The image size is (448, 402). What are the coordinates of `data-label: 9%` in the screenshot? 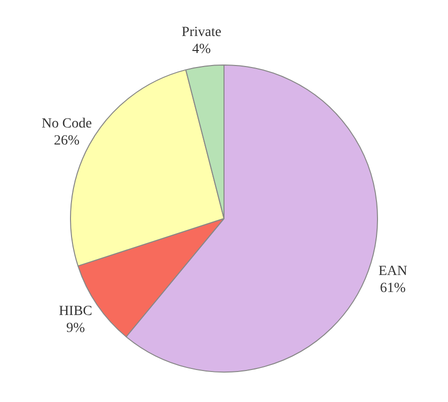 It's located at (76, 328).